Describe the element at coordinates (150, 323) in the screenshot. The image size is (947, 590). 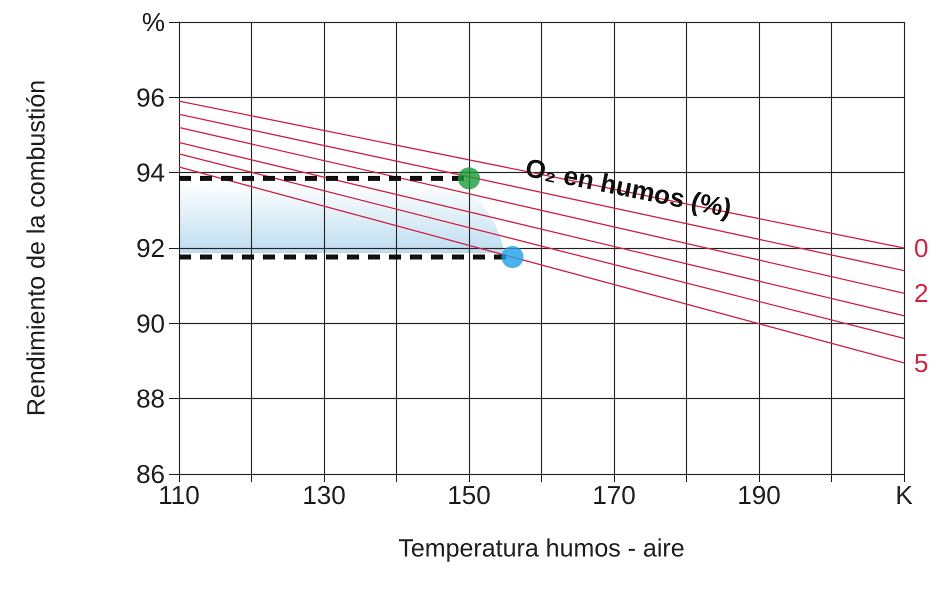
I see `y-tick-label: 90` at that location.